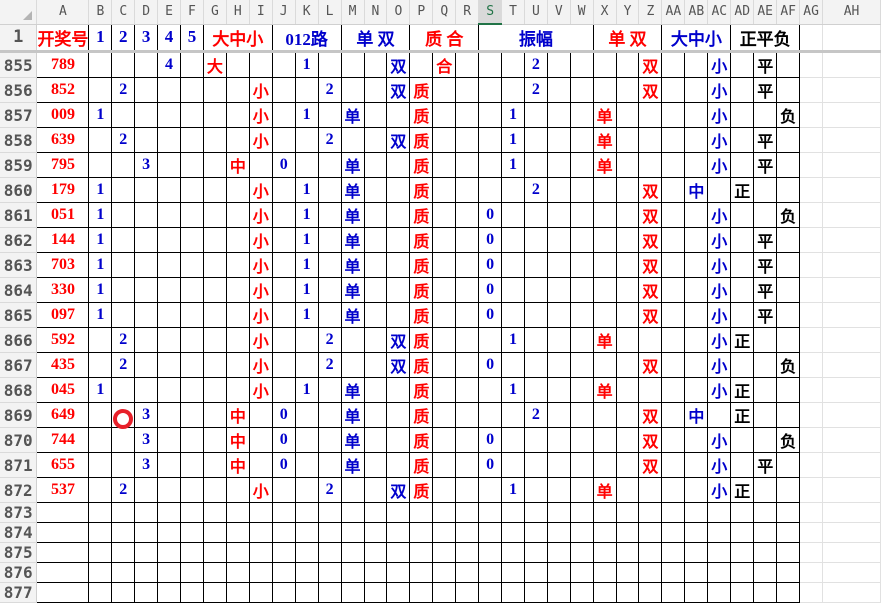 The image size is (881, 603). What do you see at coordinates (696, 512) in the screenshot?
I see `cell-ab873` at bounding box center [696, 512].